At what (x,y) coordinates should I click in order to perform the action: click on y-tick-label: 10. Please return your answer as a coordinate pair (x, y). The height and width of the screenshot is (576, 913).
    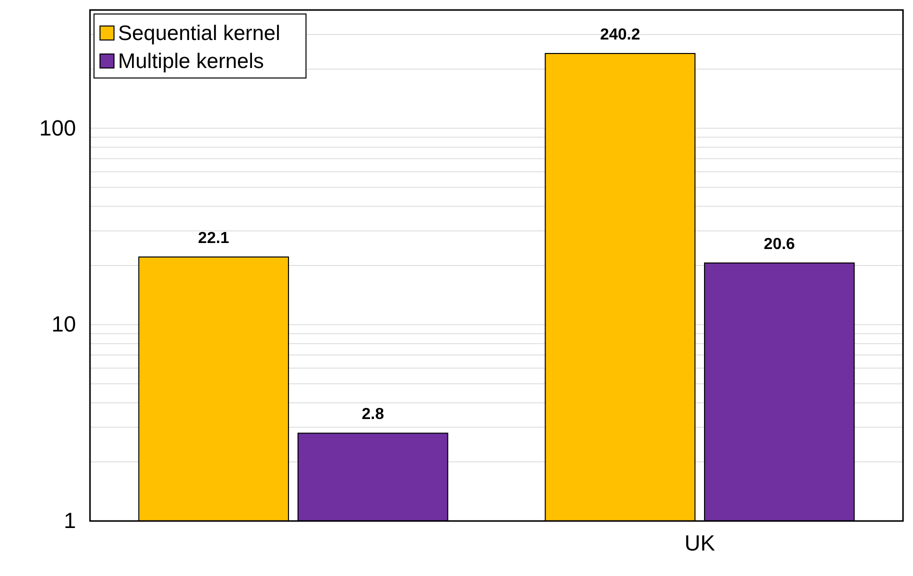
    Looking at the image, I should click on (64, 324).